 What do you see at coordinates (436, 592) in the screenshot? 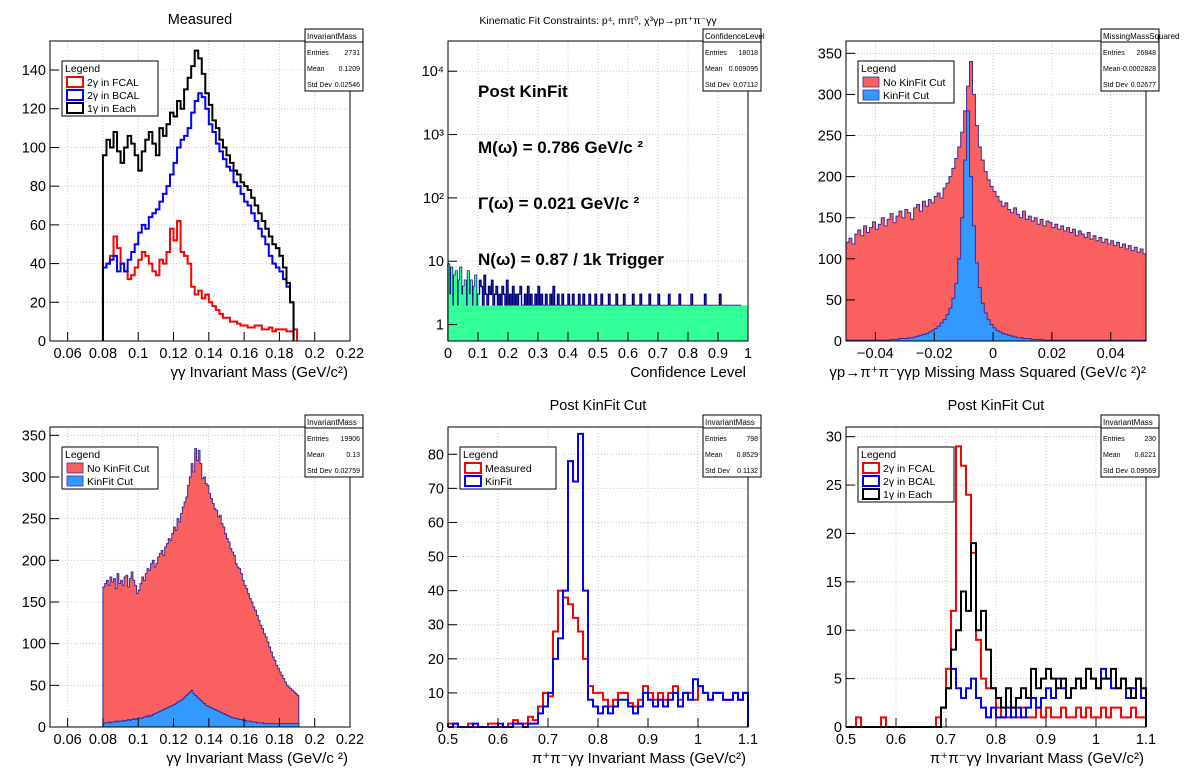
I see `y-tick-label: 40` at bounding box center [436, 592].